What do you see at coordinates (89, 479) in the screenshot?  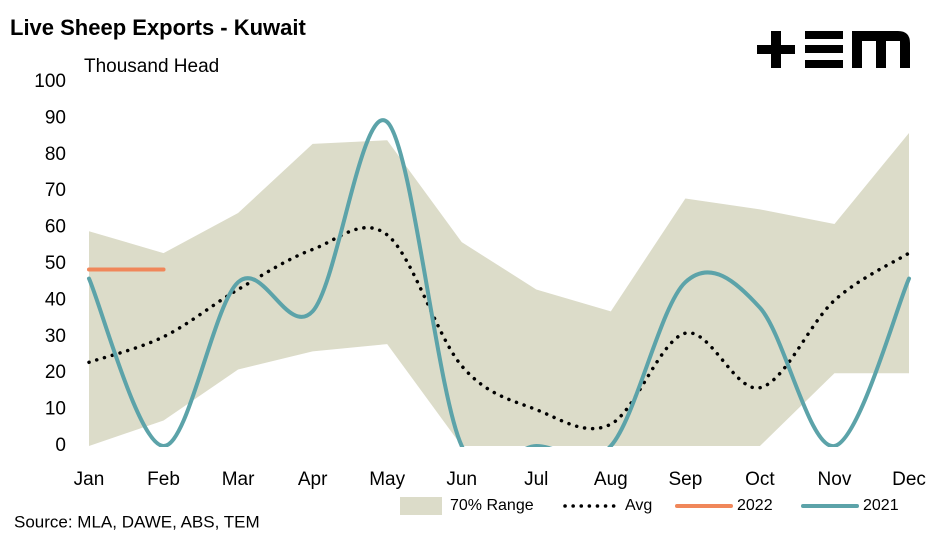 I see `x-tick-label: Jan` at bounding box center [89, 479].